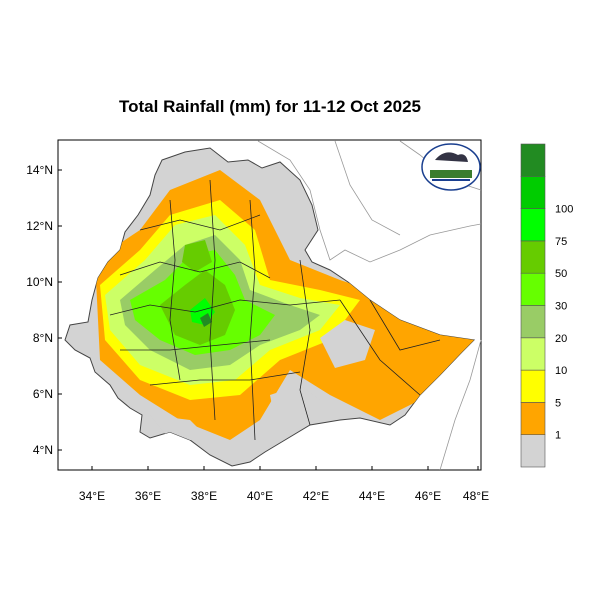  Describe the element at coordinates (316, 496) in the screenshot. I see `x-tick-label: 42°E` at that location.